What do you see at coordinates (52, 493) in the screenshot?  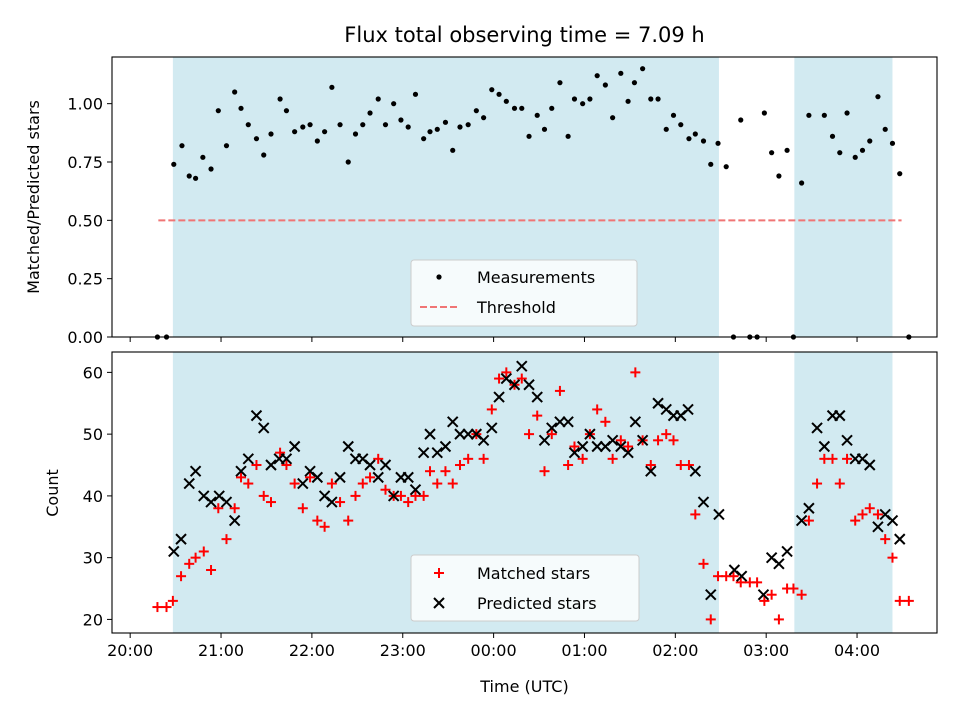 I see `bottom-y-axis-label: Count` at bounding box center [52, 493].